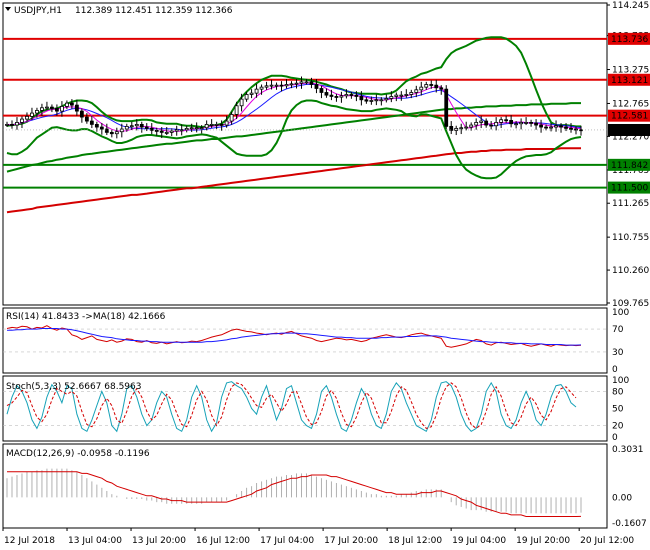 The width and height of the screenshot is (650, 550). I want to click on bollinger-lower-line, so click(294, 139).